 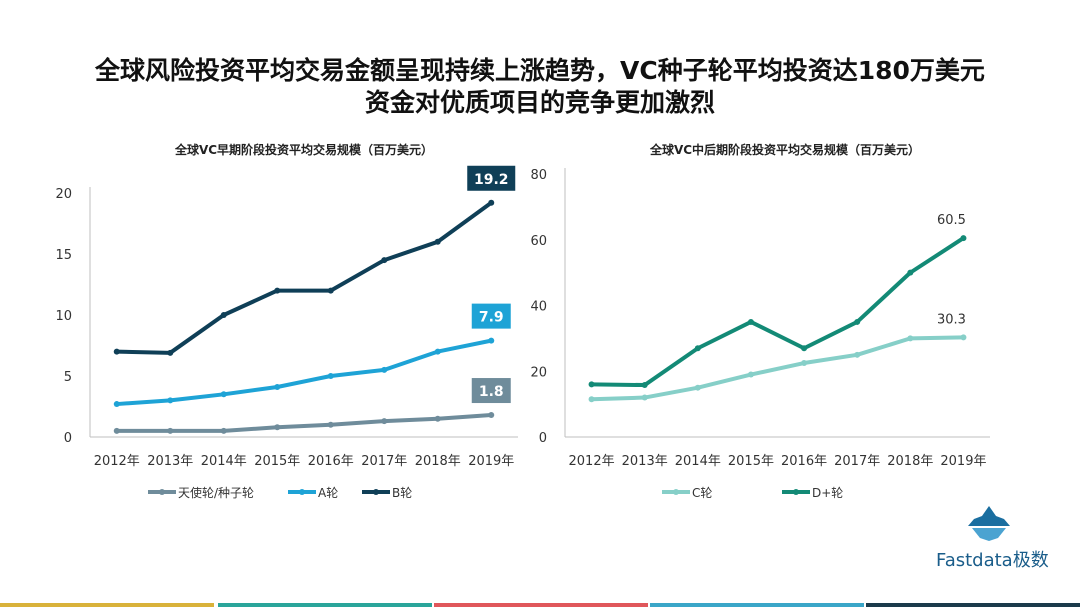 What do you see at coordinates (538, 241) in the screenshot?
I see `y-tick-label: 60` at bounding box center [538, 241].